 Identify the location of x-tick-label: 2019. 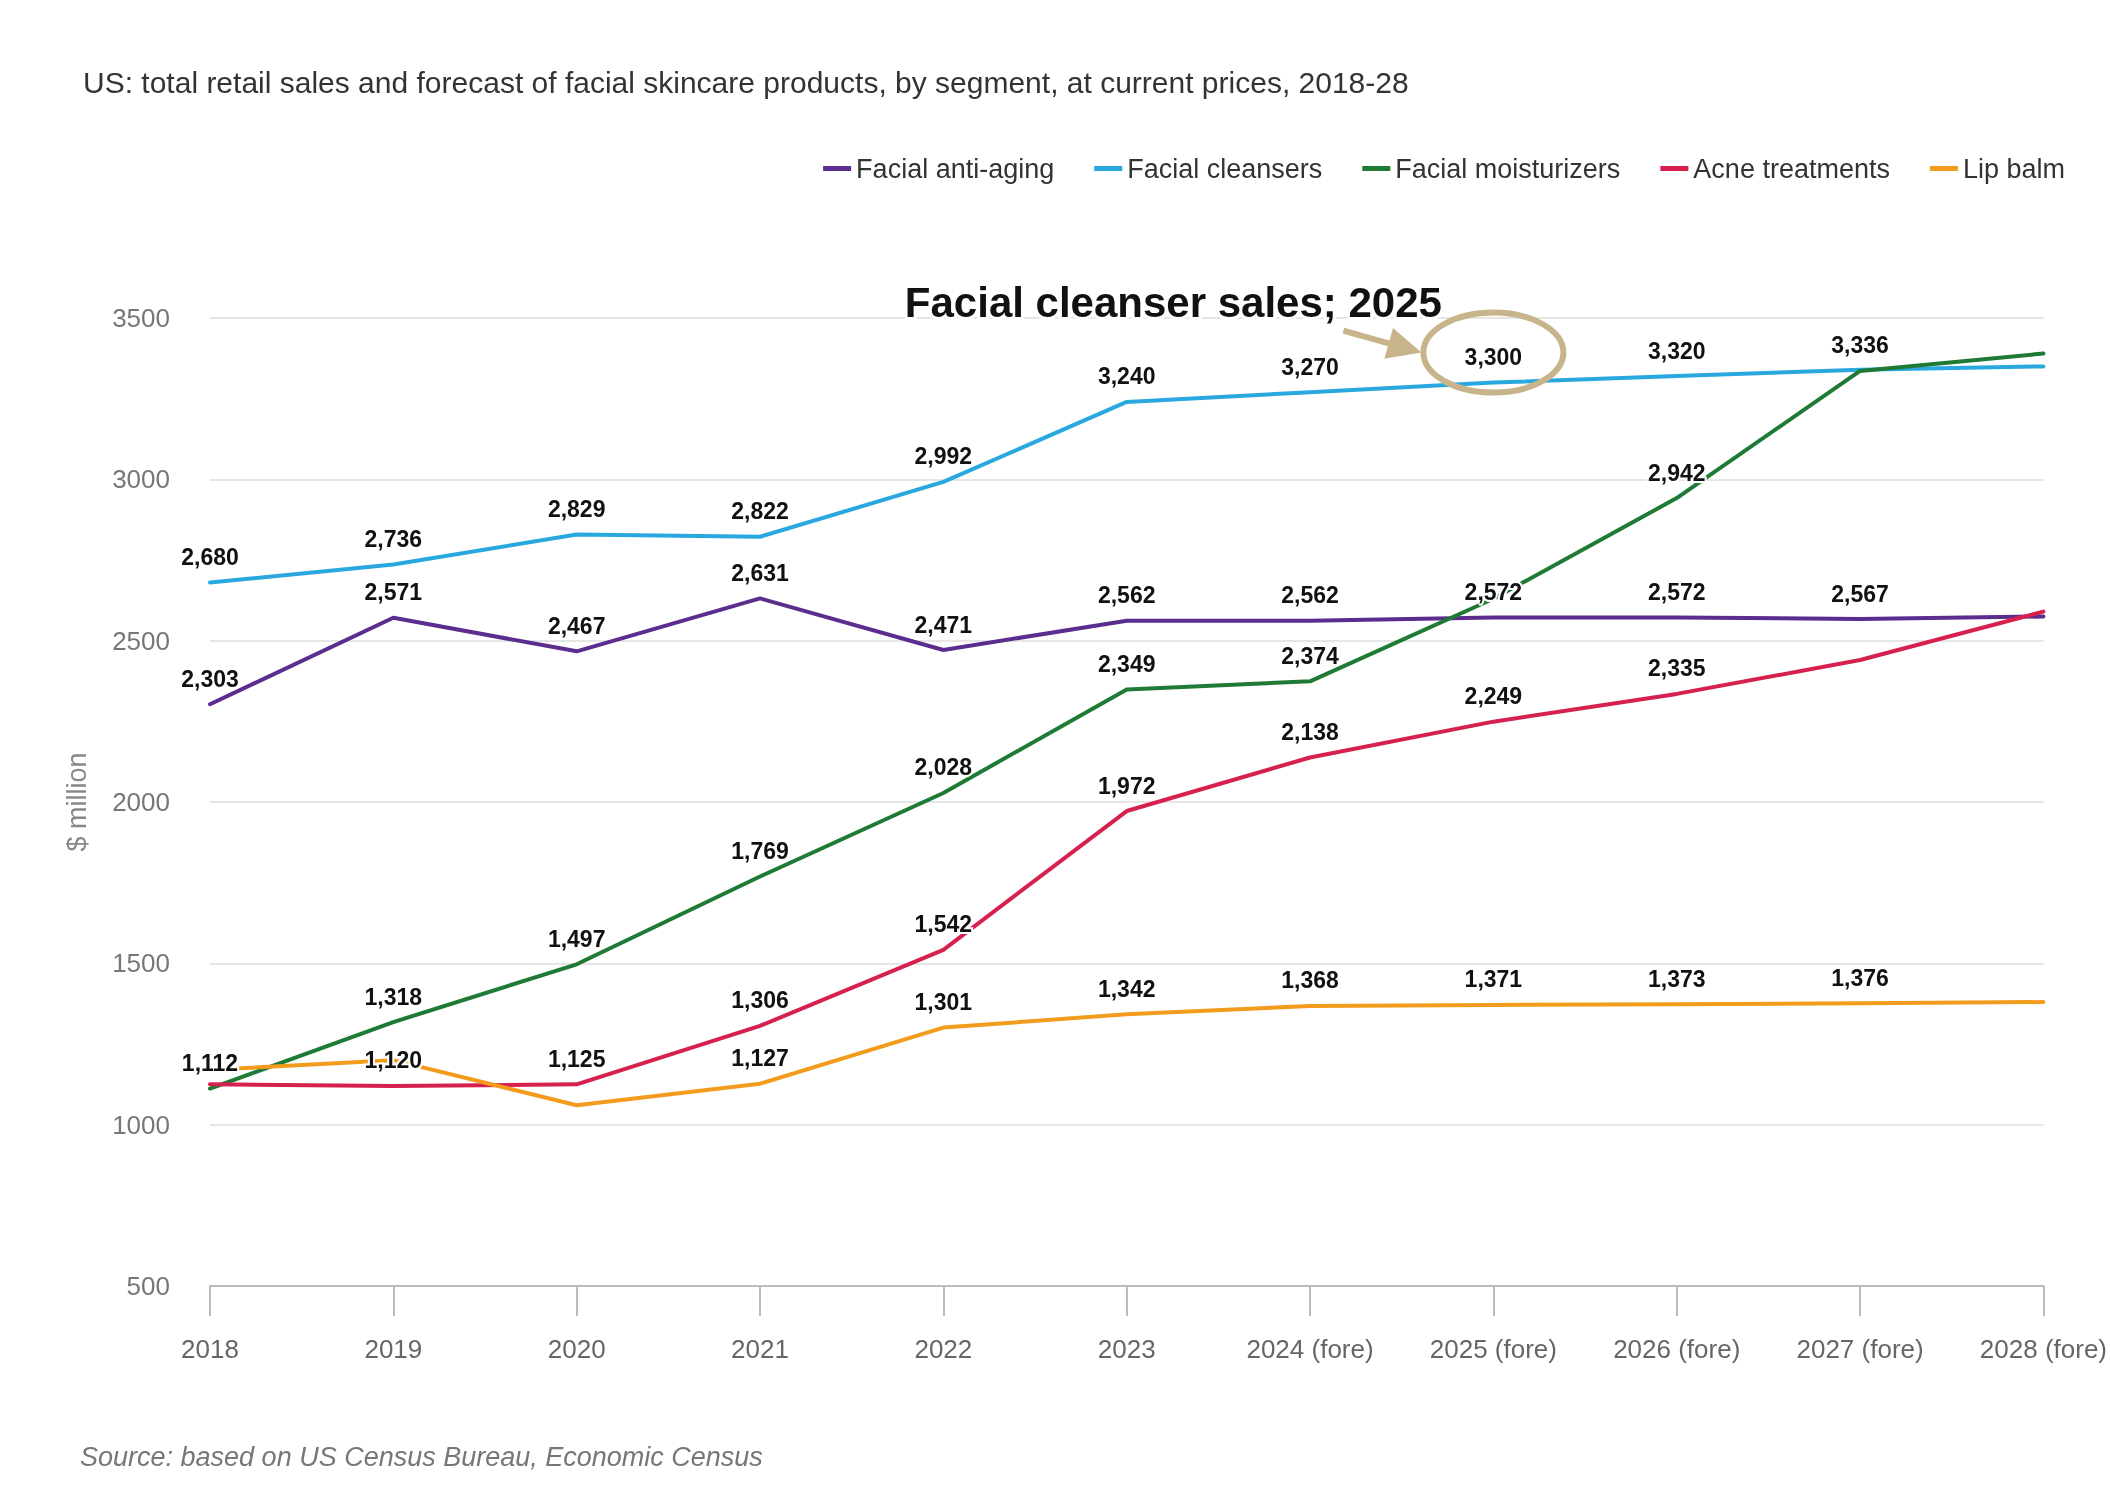
(393, 1349).